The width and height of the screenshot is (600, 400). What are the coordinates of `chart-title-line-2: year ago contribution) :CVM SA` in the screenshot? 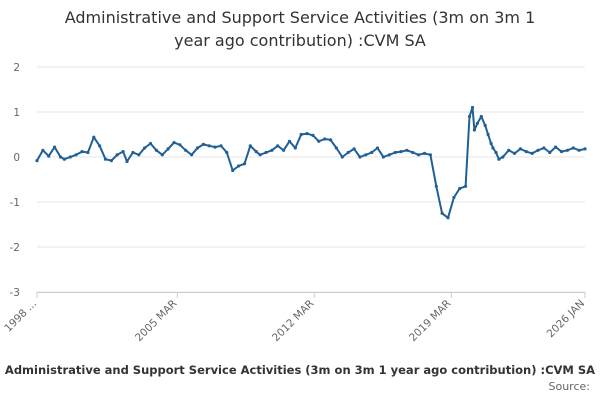 It's located at (300, 40).